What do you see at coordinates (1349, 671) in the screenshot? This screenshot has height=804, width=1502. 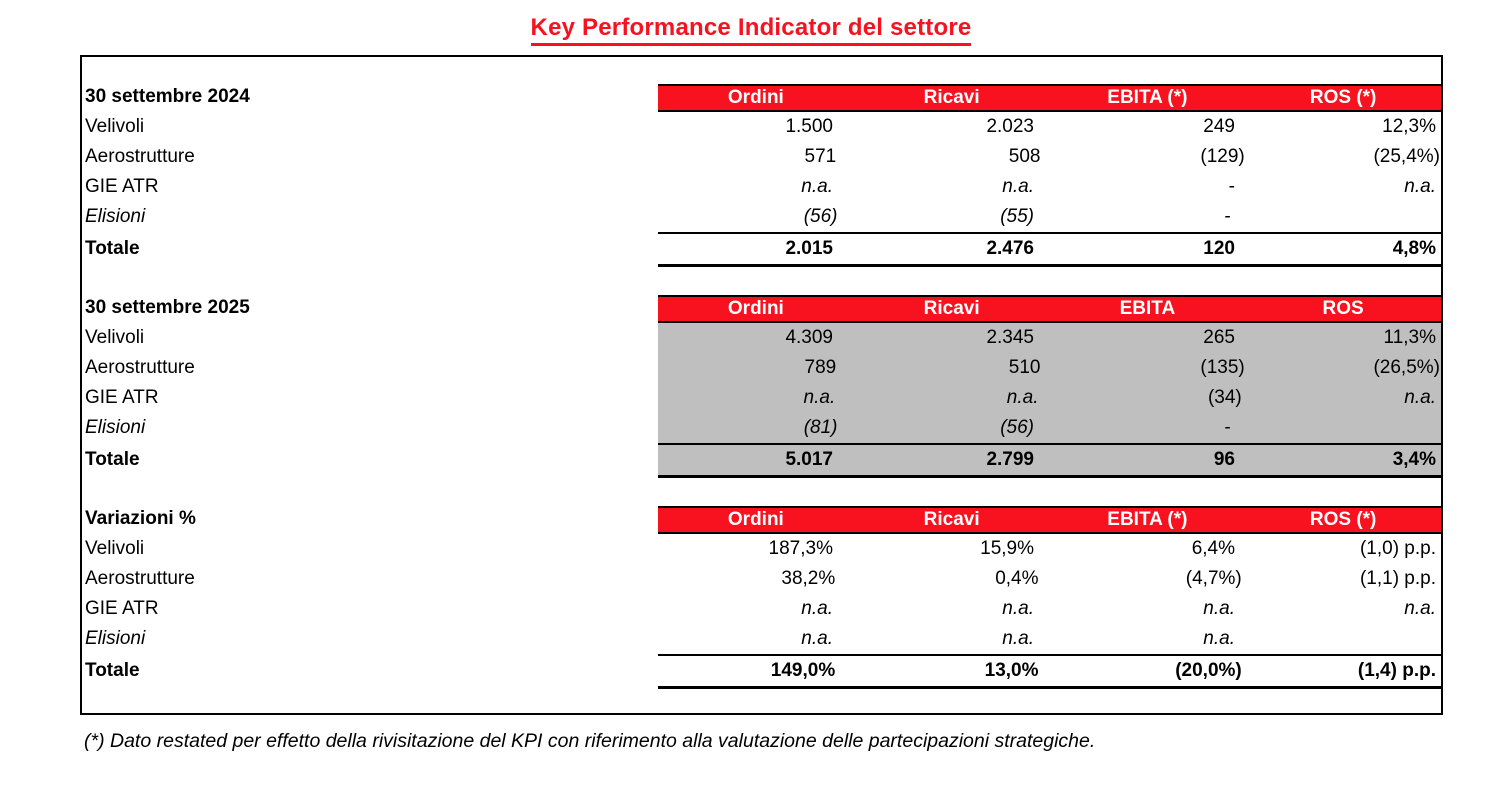 I see `total-value-cell: (1,4) p.p.` at bounding box center [1349, 671].